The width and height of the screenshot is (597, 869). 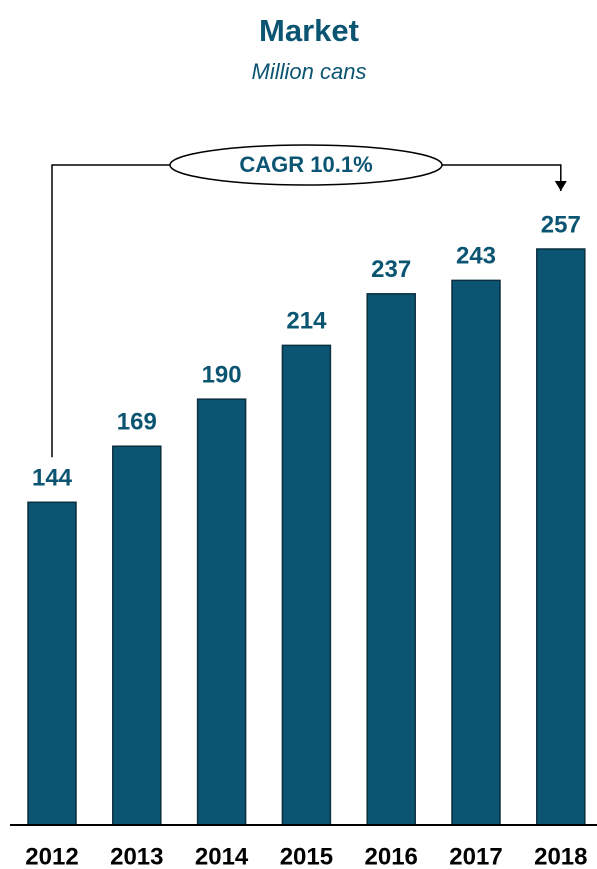 I want to click on arrow-head, so click(x=560, y=186).